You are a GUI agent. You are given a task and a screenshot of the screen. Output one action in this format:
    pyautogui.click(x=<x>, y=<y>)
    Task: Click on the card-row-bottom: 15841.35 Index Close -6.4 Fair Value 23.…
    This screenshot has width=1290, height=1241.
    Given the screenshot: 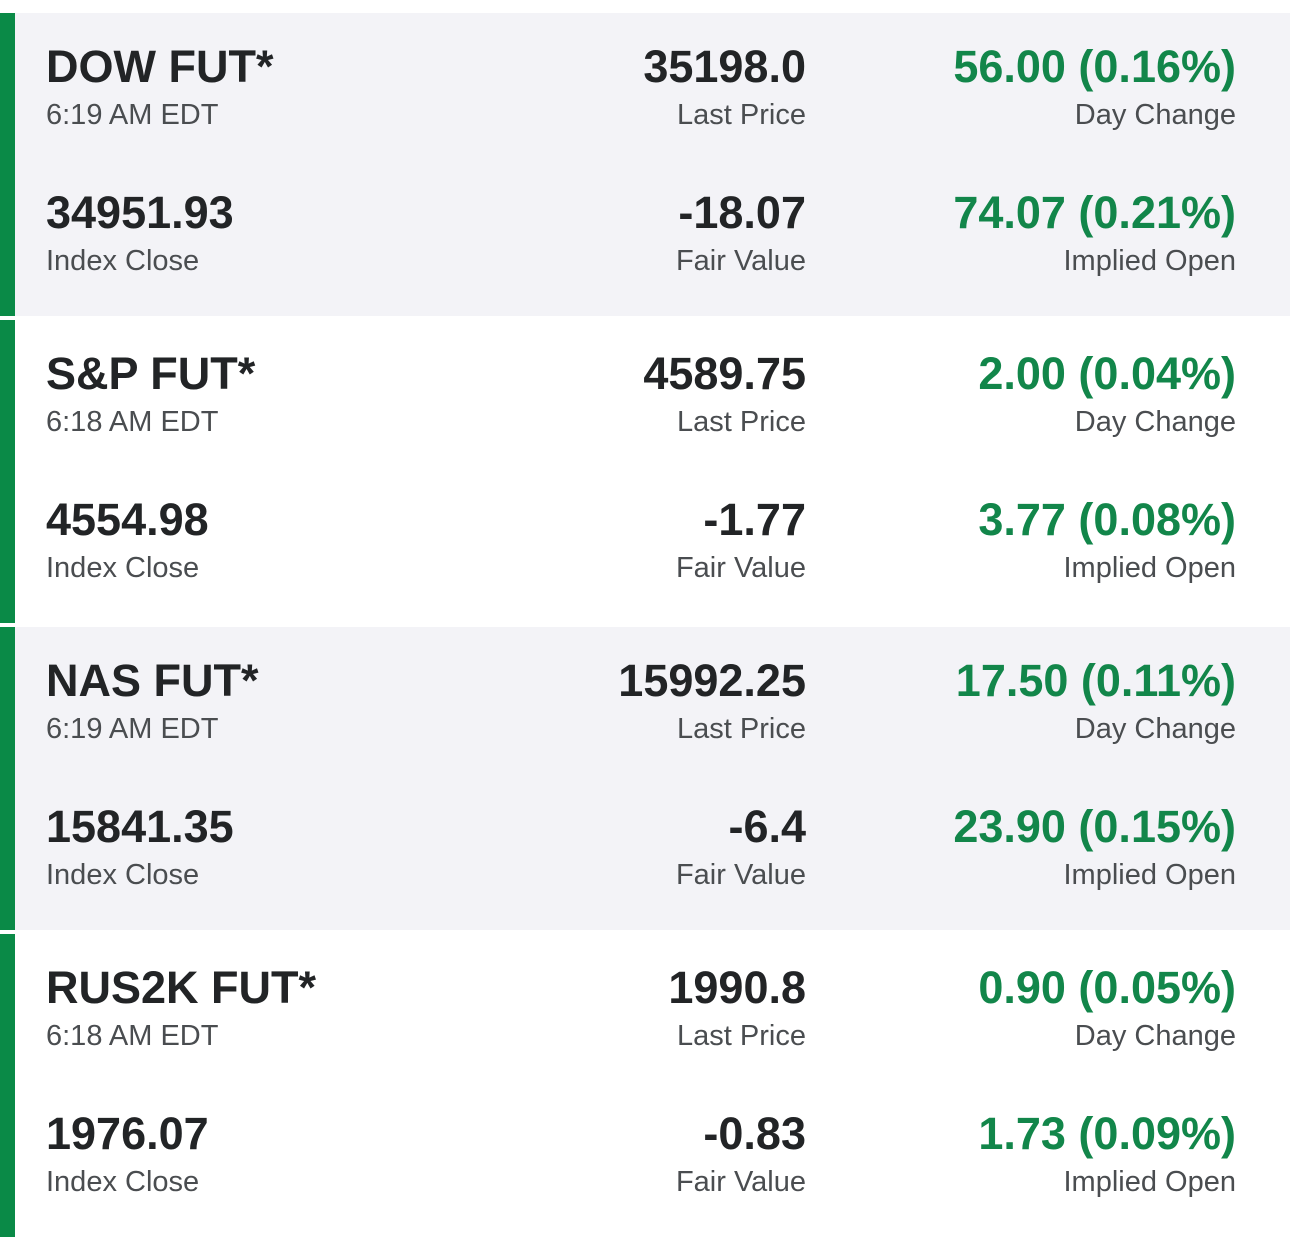 What is the action you would take?
    pyautogui.click(x=641, y=851)
    